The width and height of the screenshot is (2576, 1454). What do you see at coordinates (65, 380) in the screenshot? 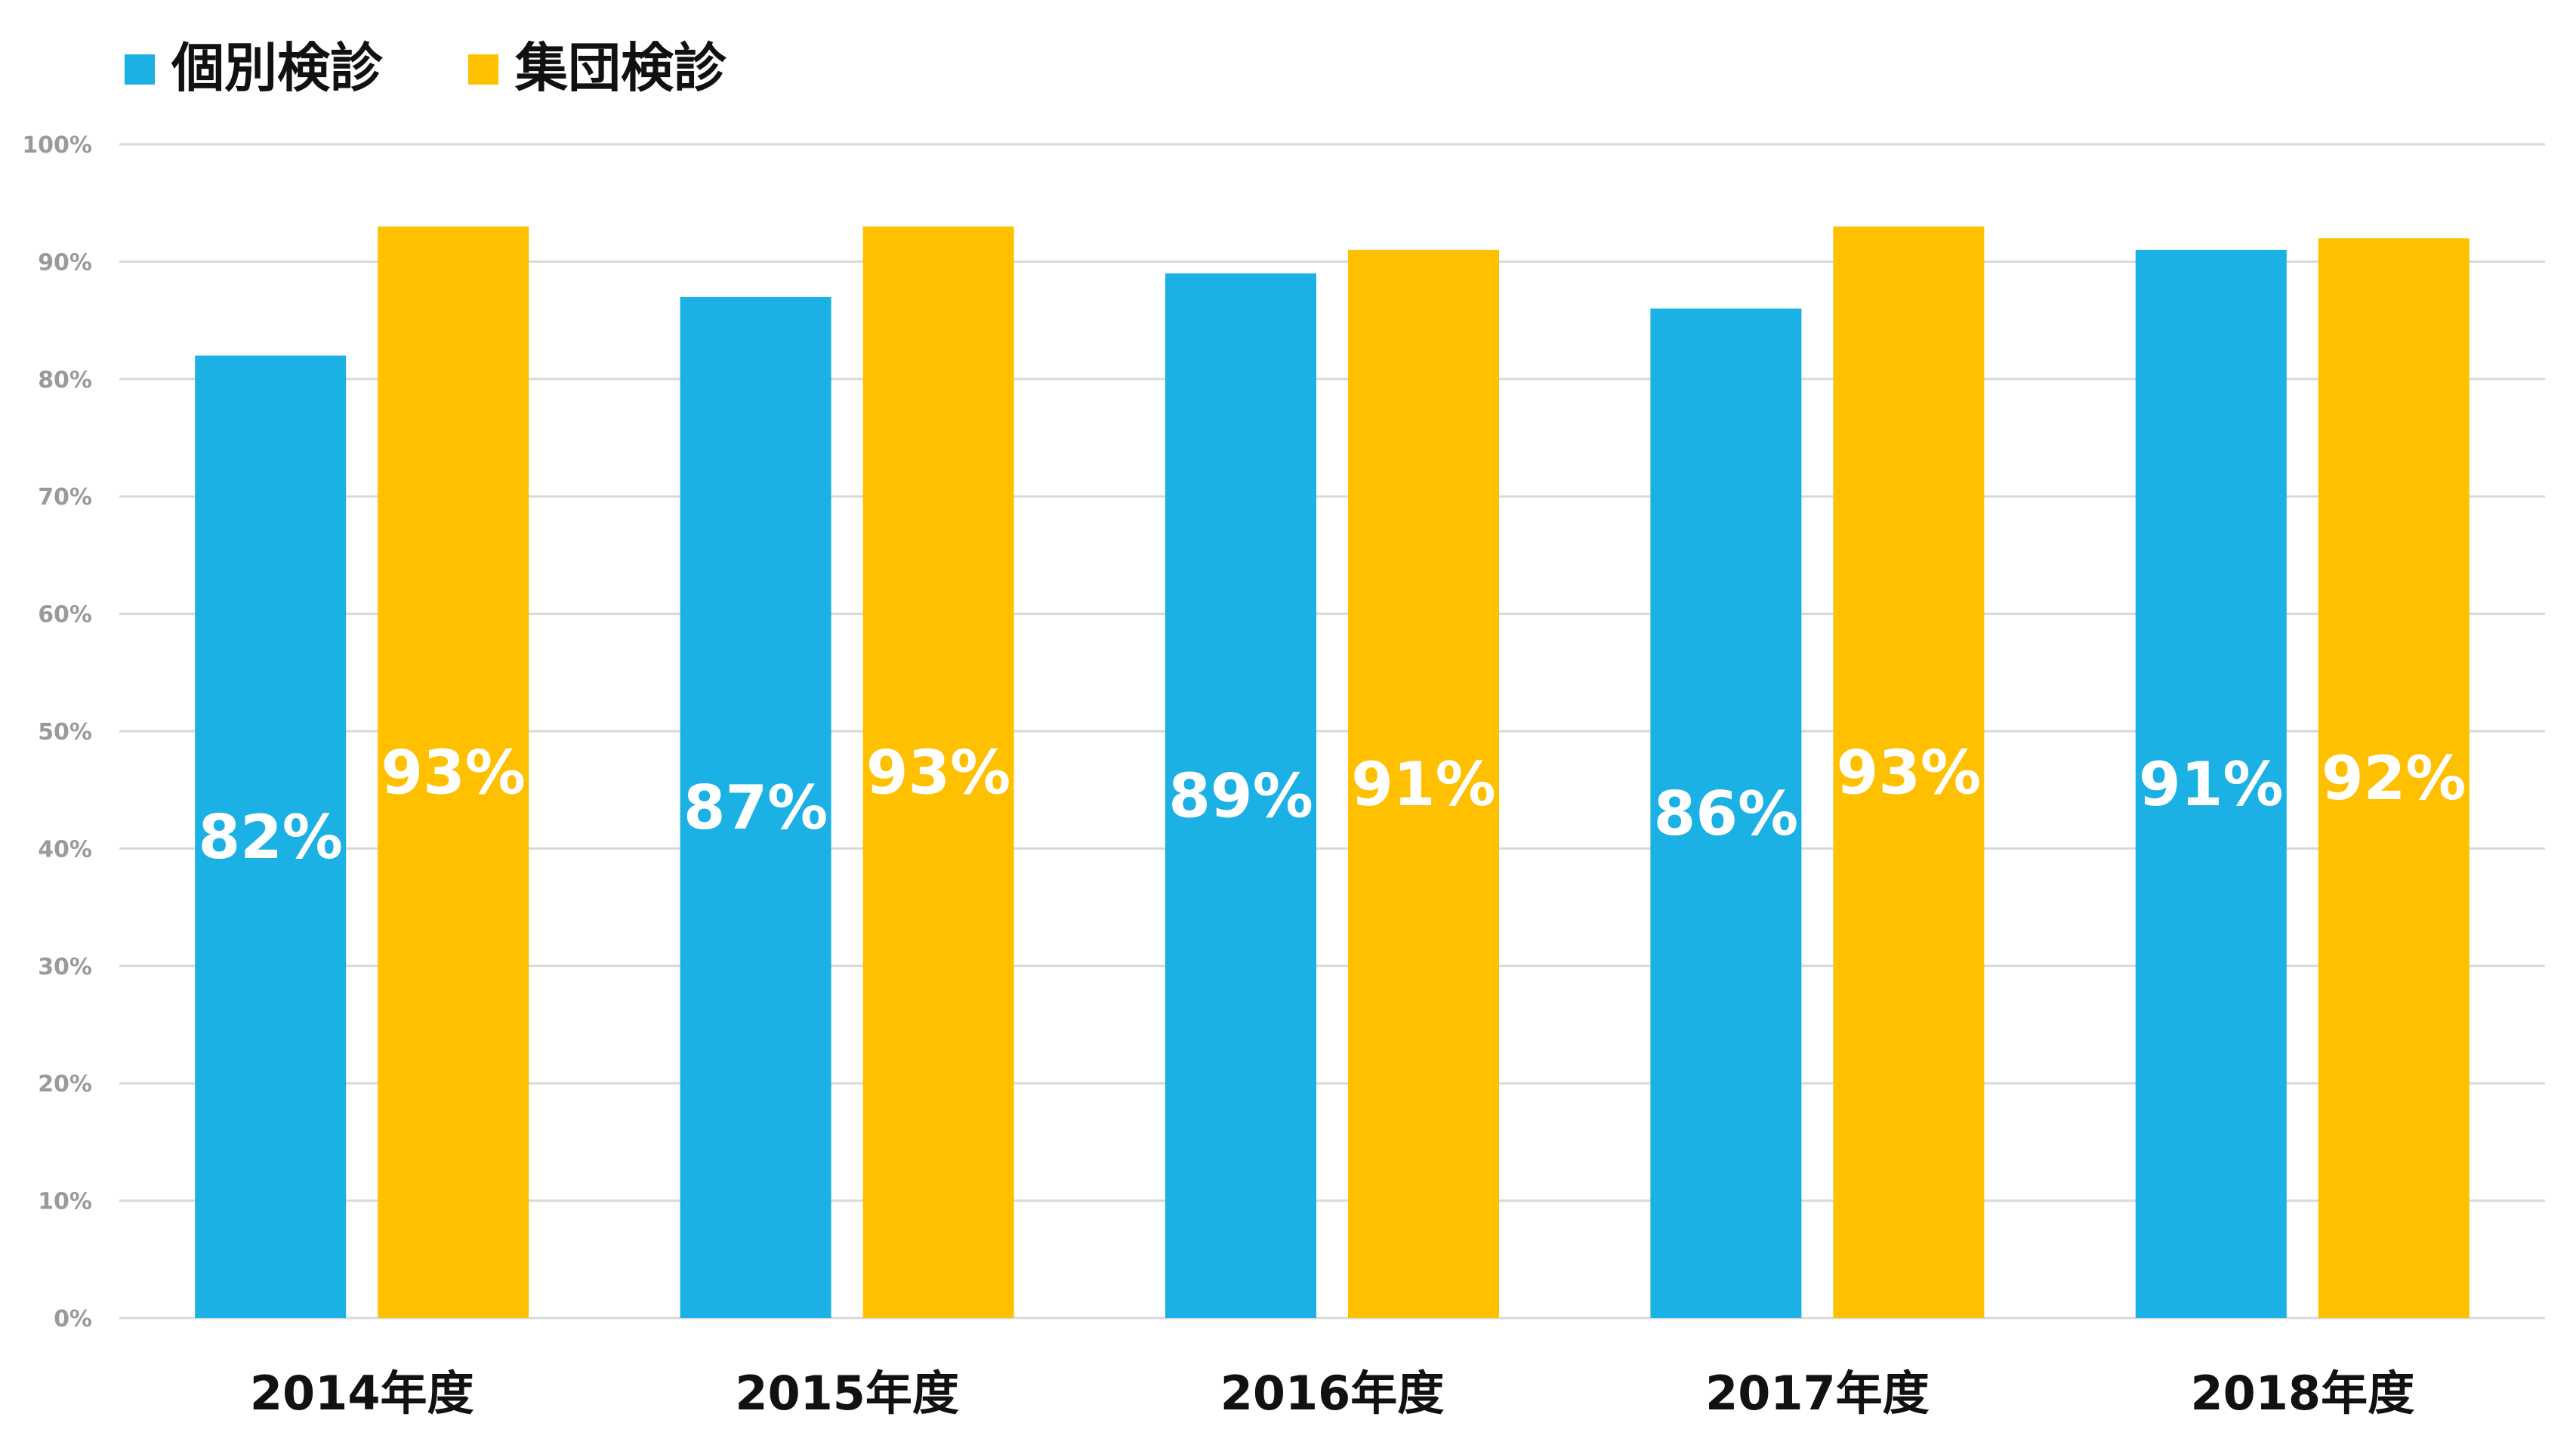
I see `y-tick-label: 80%` at bounding box center [65, 380].